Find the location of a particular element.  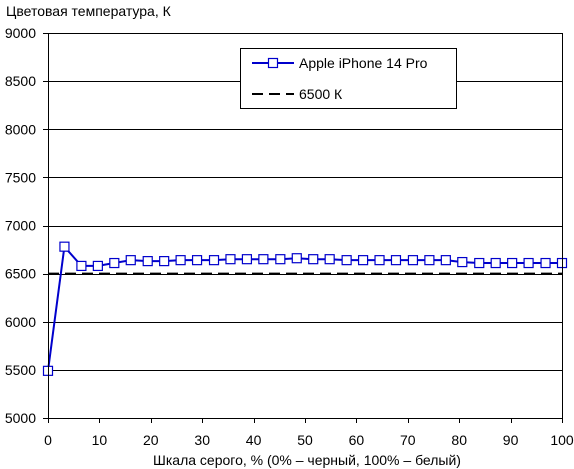

x-tick-label: 10 is located at coordinates (100, 440).